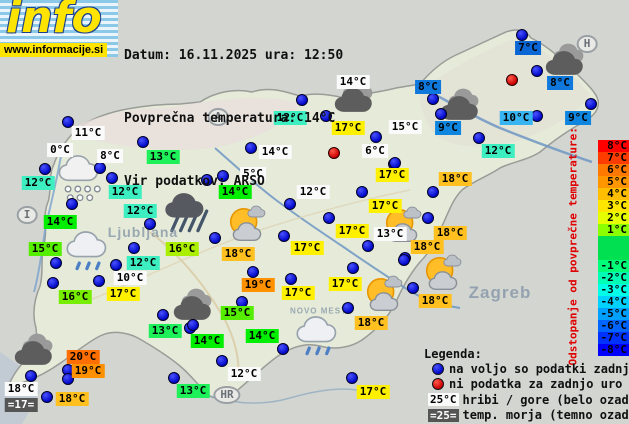 This screenshot has width=629, height=424. I want to click on header-avg-temp-line: Povprečna temperatura: 14°C, so click(230, 118).